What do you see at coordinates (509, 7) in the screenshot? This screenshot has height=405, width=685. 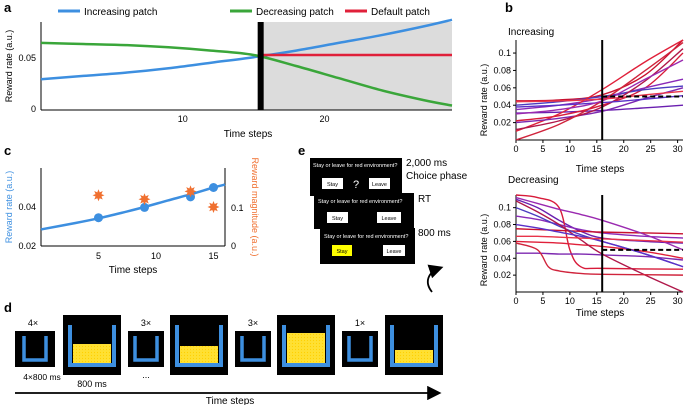 I see `panel-label-b: b` at bounding box center [509, 7].